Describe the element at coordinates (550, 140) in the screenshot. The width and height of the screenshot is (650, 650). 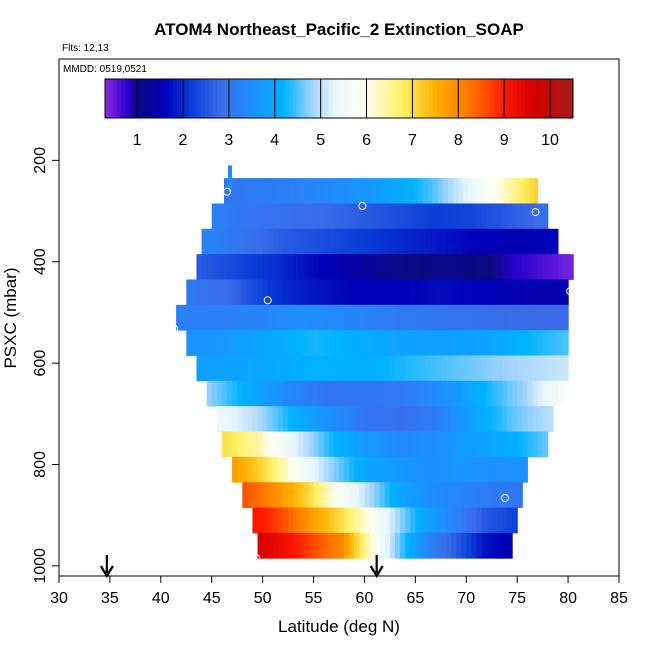
I see `colorbar-tick-label: 10` at that location.